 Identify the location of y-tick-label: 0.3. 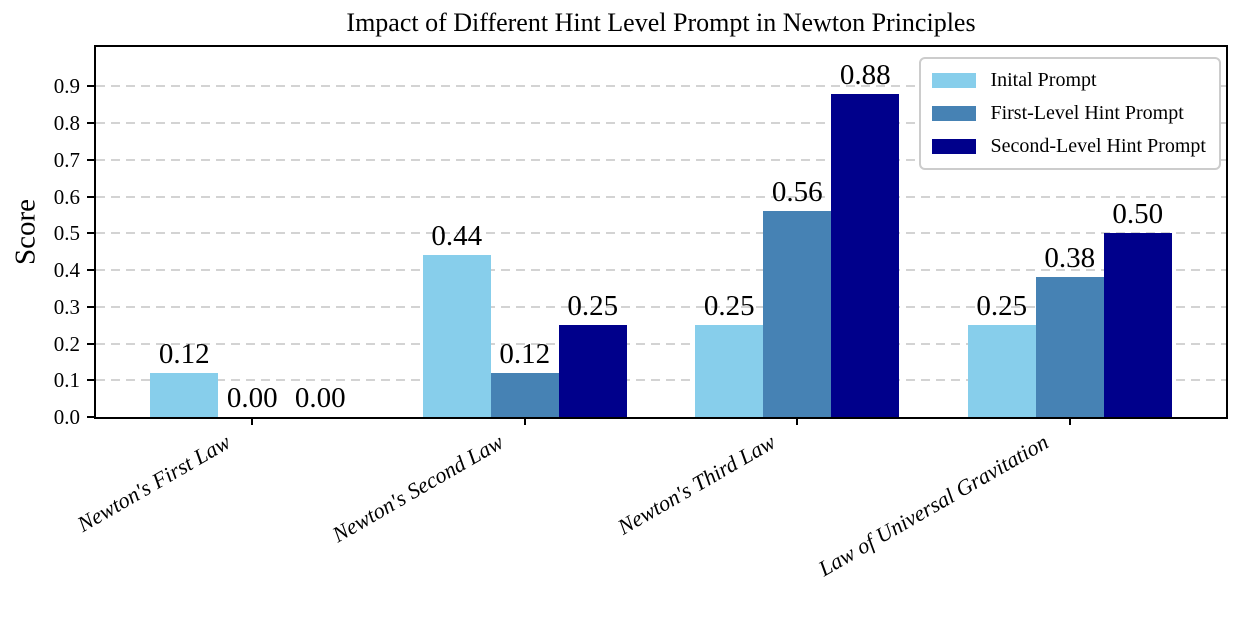
(66, 306).